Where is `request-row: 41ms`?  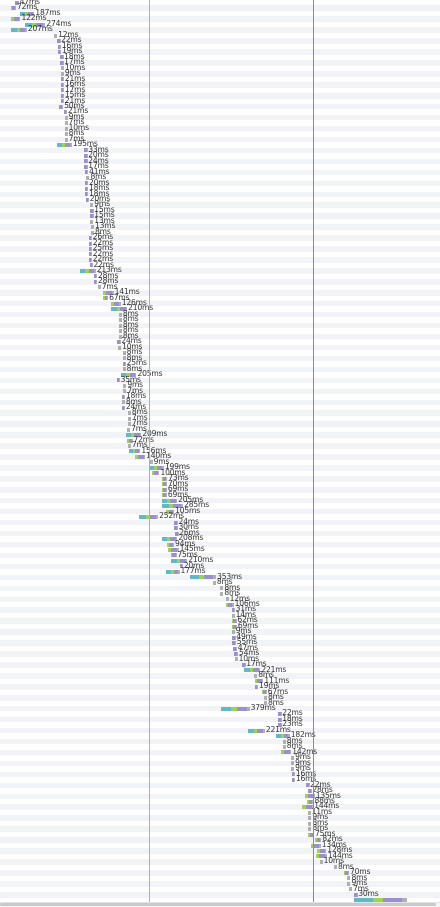 request-row: 41ms is located at coordinates (220, 171).